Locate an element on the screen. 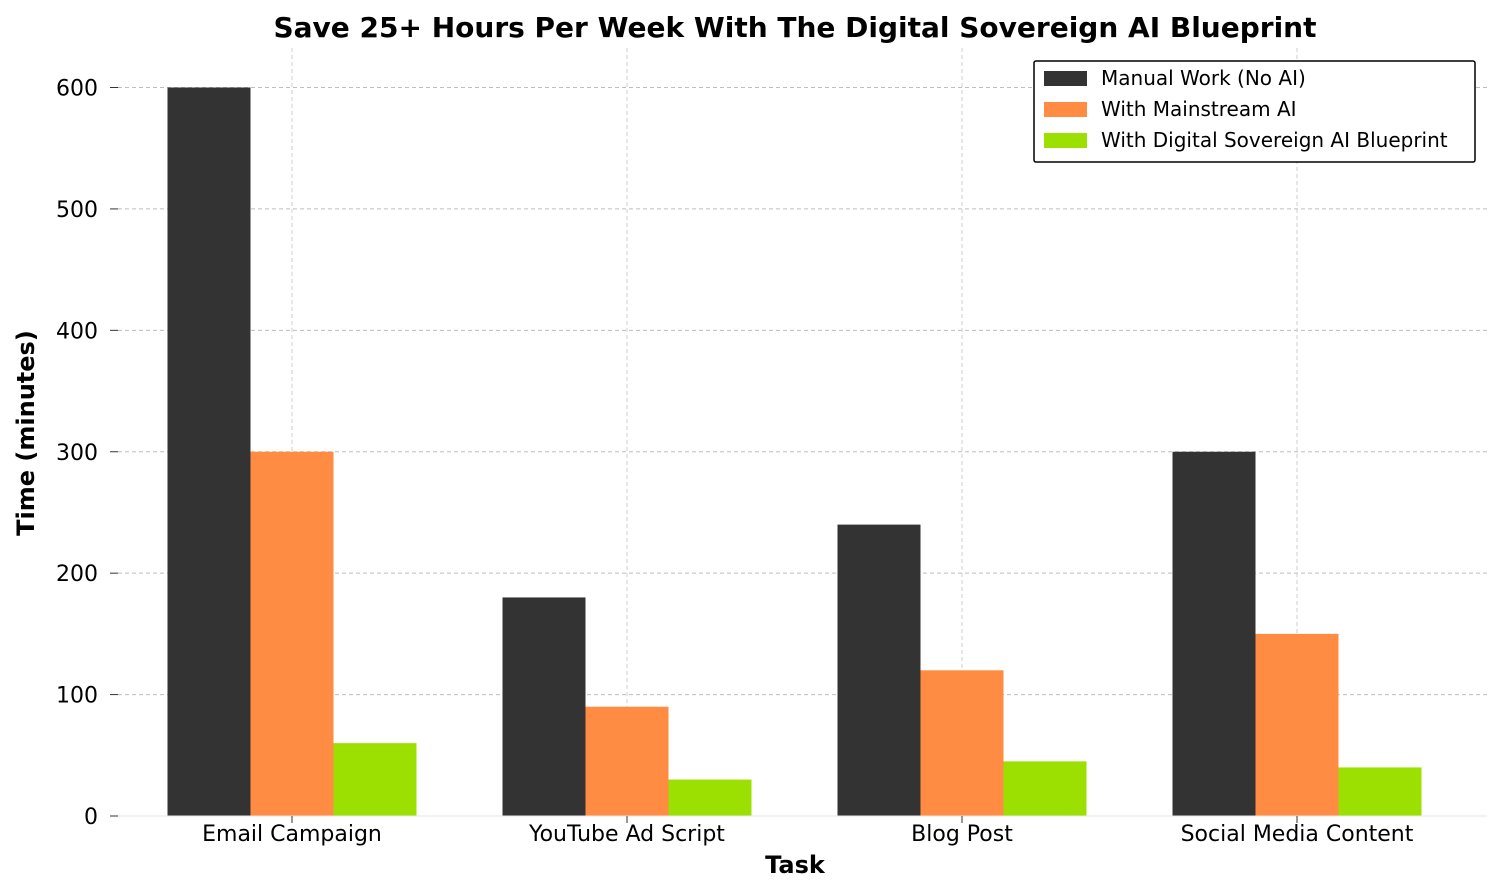 The width and height of the screenshot is (1500, 894). y-tick-label: 0 is located at coordinates (91, 817).